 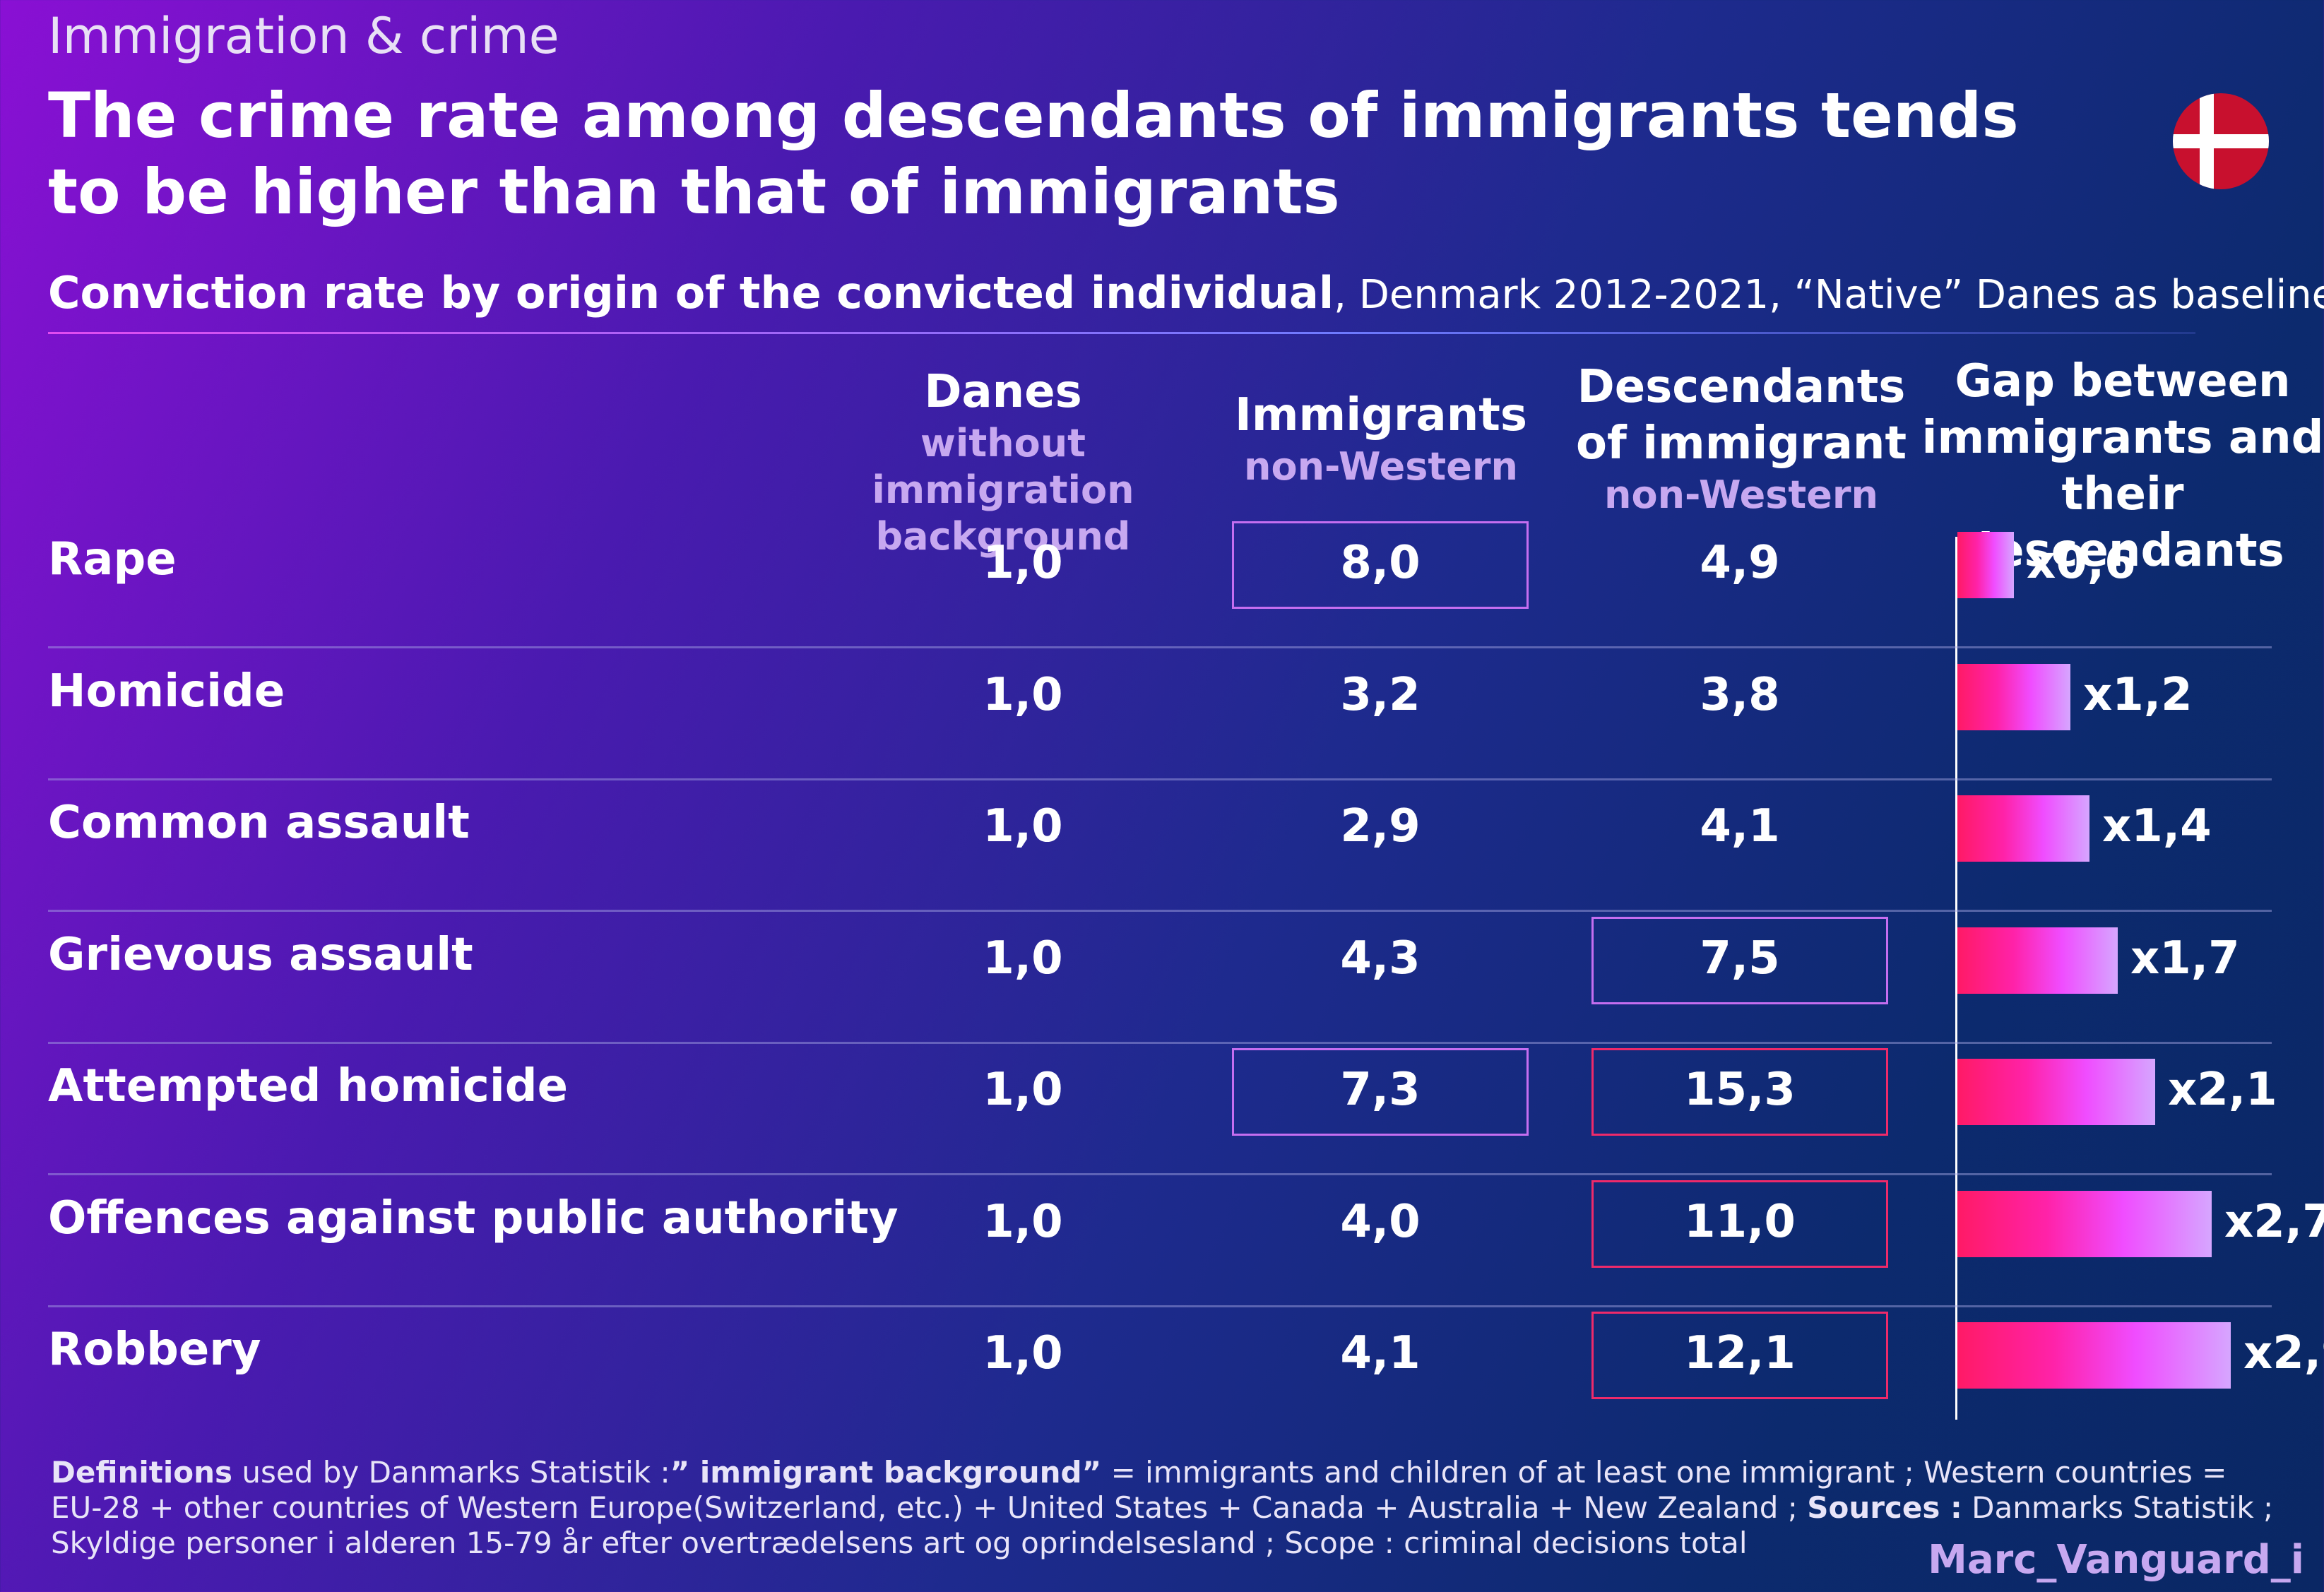 What do you see at coordinates (1380, 826) in the screenshot?
I see `cell-immigrants: 2,9` at bounding box center [1380, 826].